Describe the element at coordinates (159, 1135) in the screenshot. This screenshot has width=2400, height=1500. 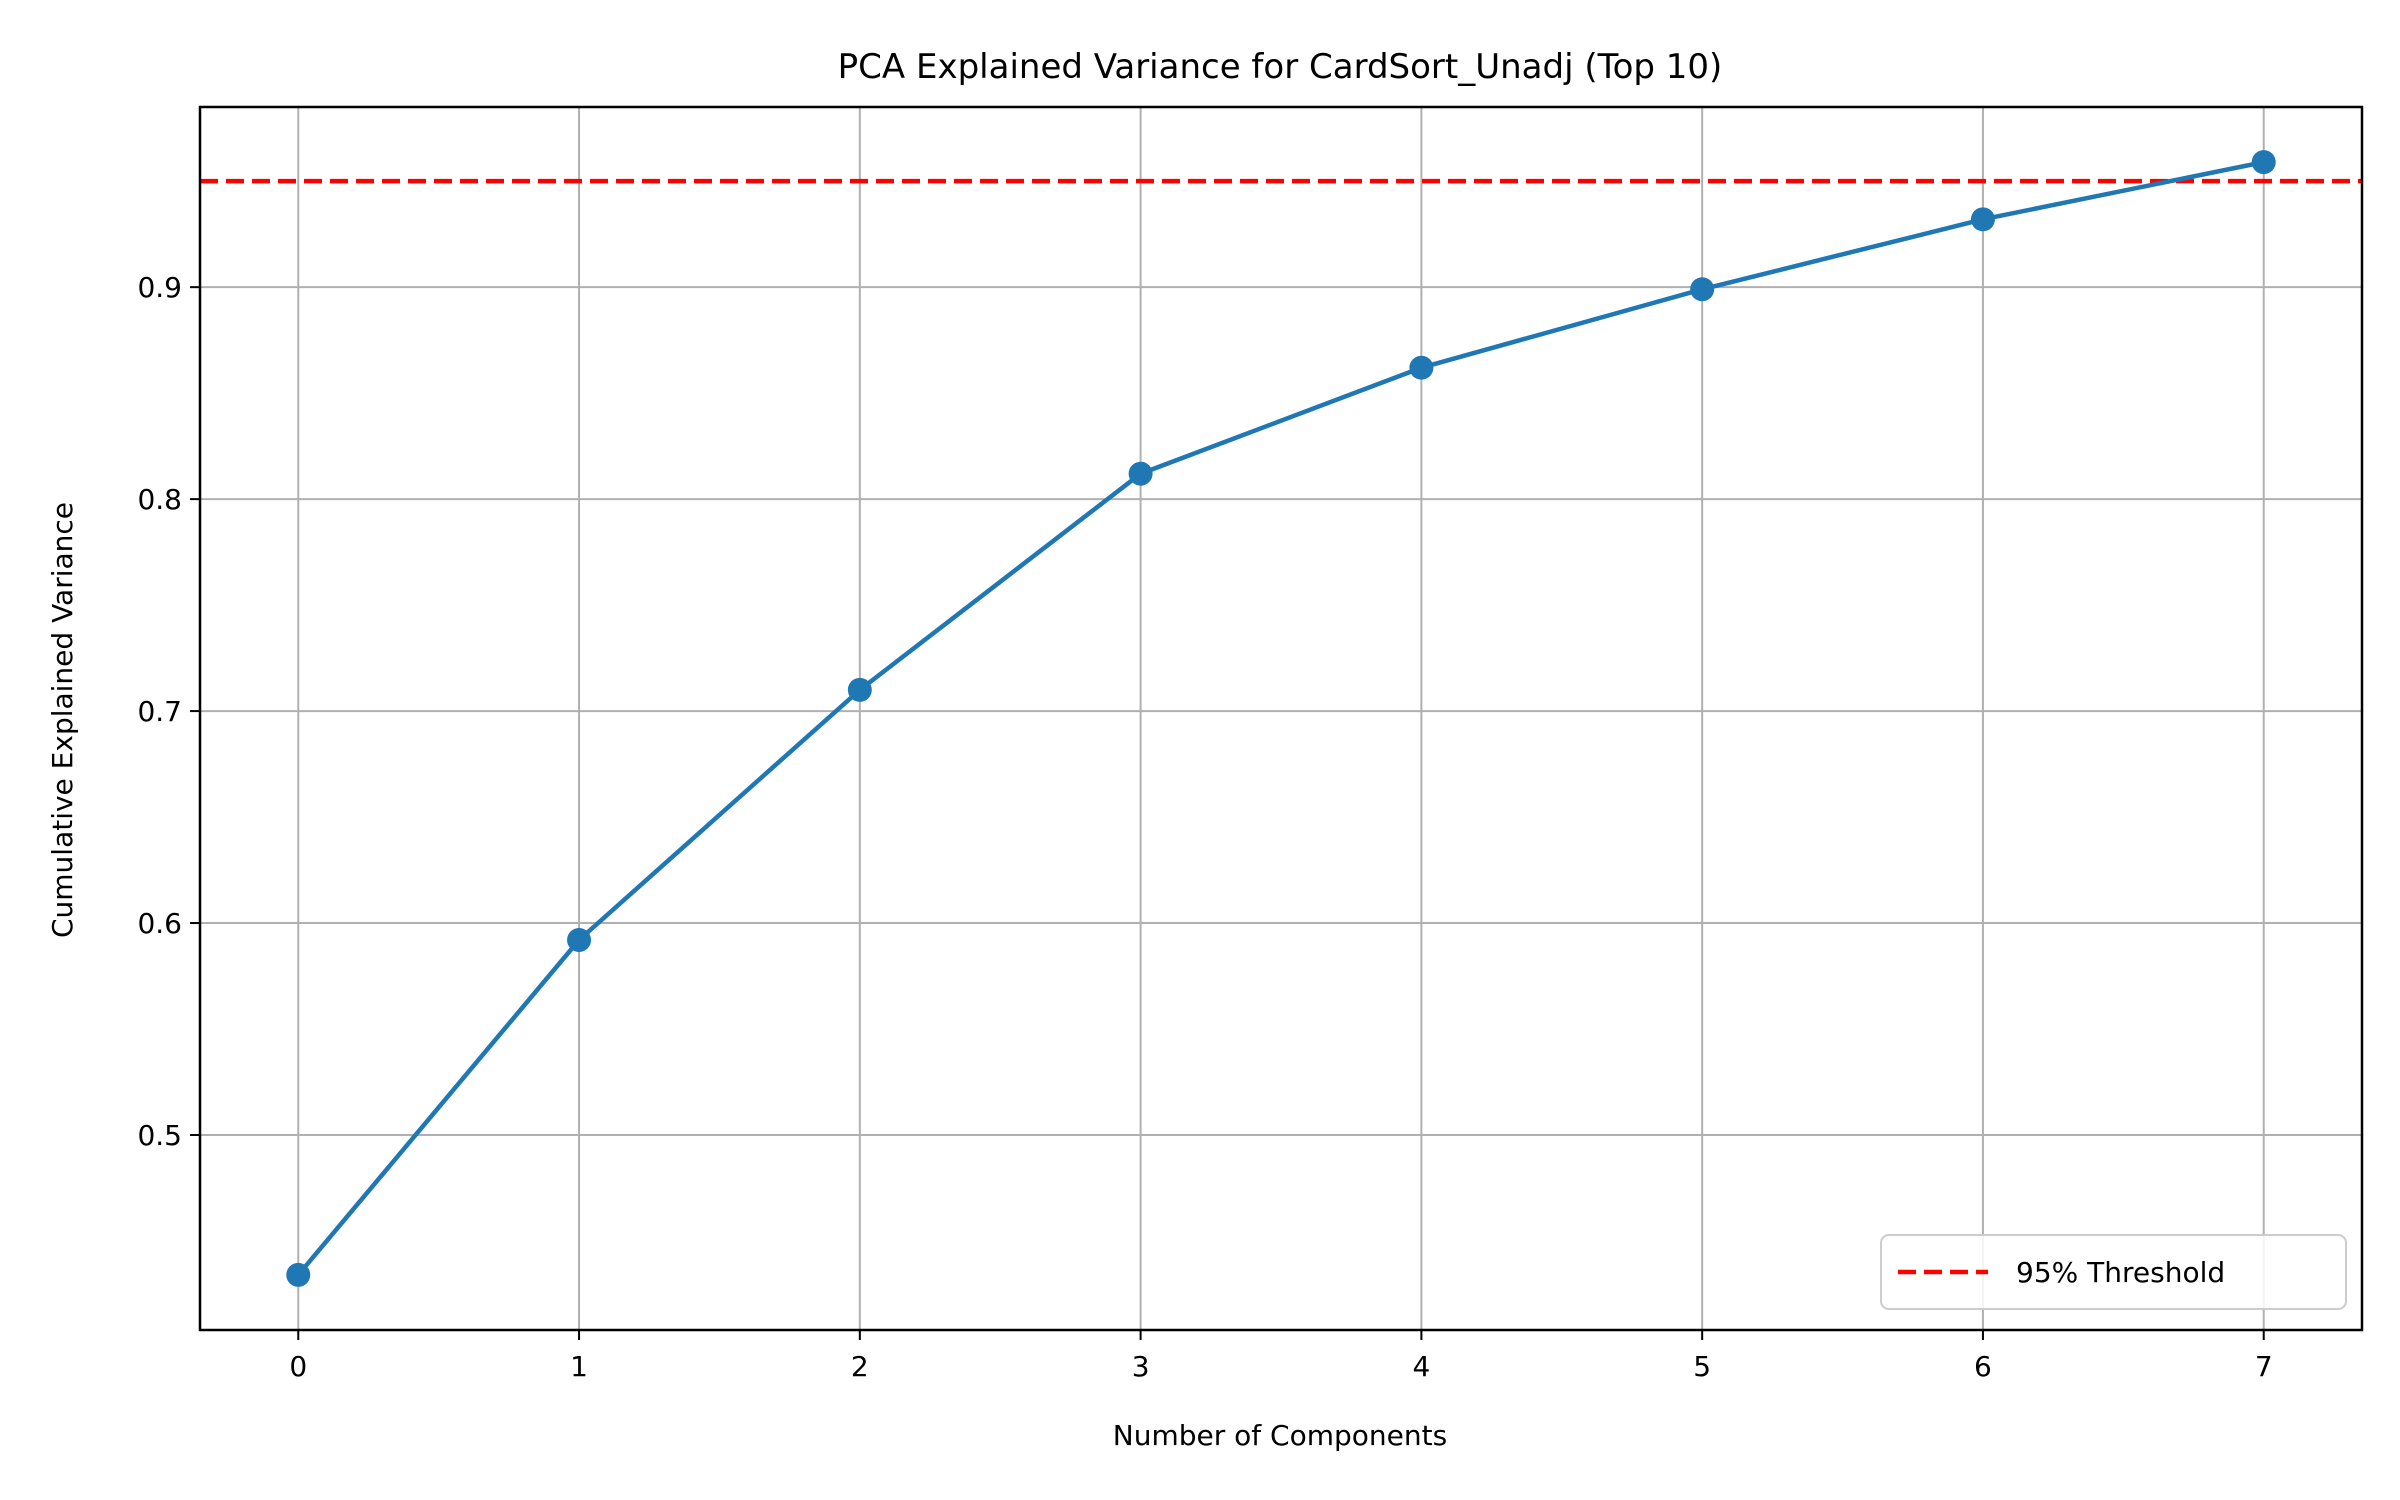
I see `y-tick-label: 0.5` at that location.